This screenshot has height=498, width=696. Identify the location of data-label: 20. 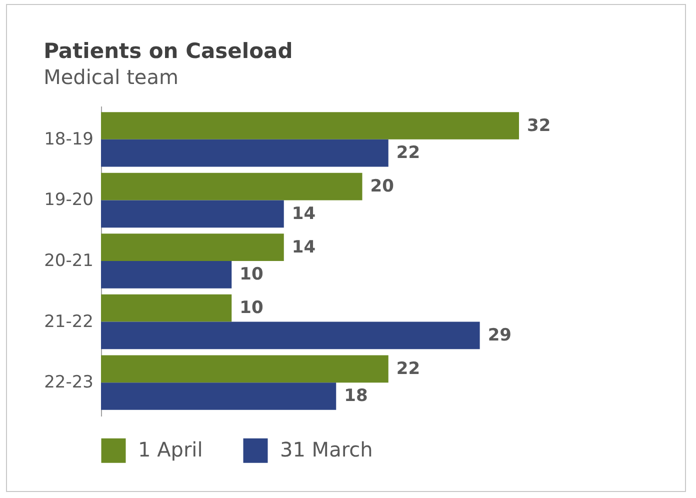
(382, 186).